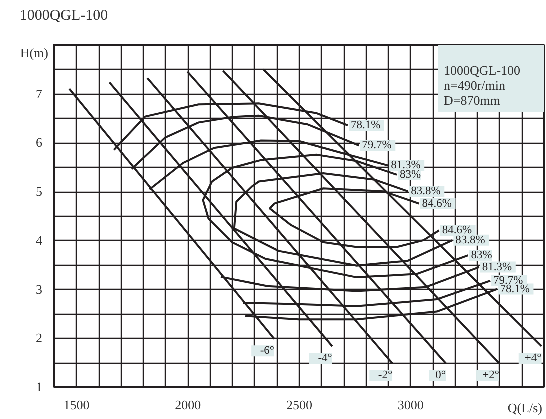 The height and width of the screenshot is (419, 546). I want to click on series-label: +4°, so click(533, 358).